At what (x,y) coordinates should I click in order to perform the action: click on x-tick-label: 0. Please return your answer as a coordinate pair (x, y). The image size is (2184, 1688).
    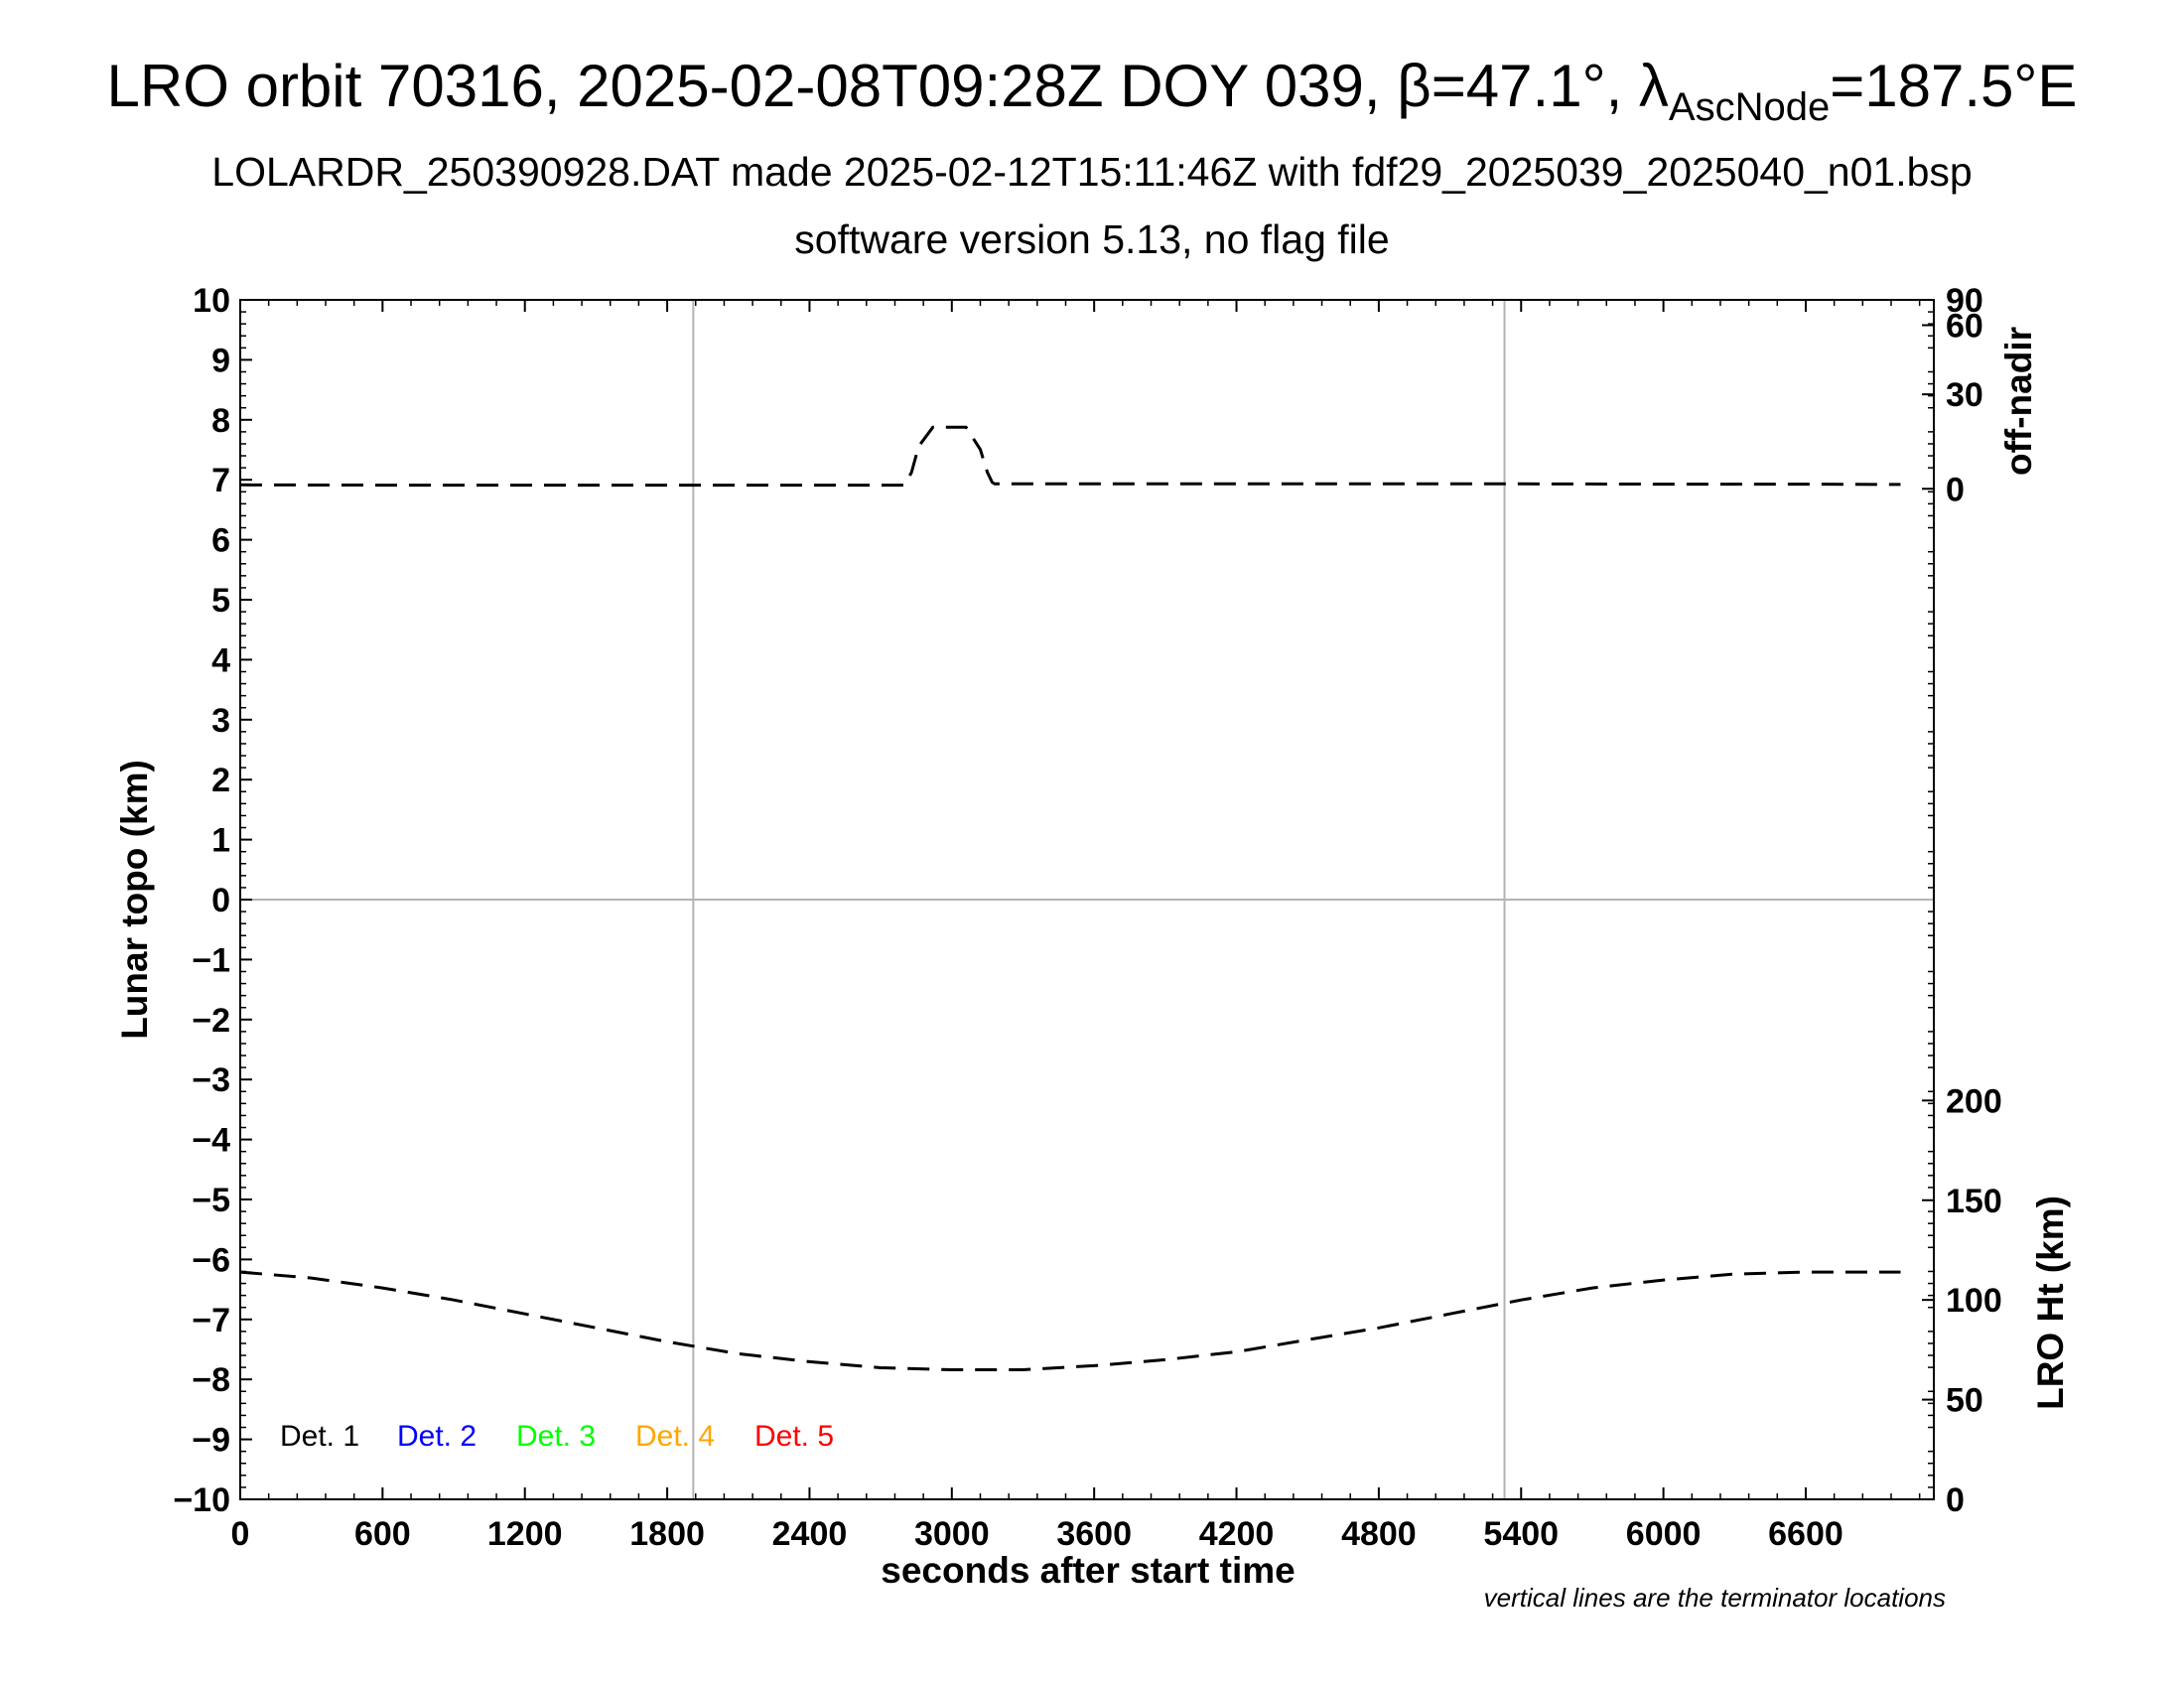
    Looking at the image, I should click on (240, 1534).